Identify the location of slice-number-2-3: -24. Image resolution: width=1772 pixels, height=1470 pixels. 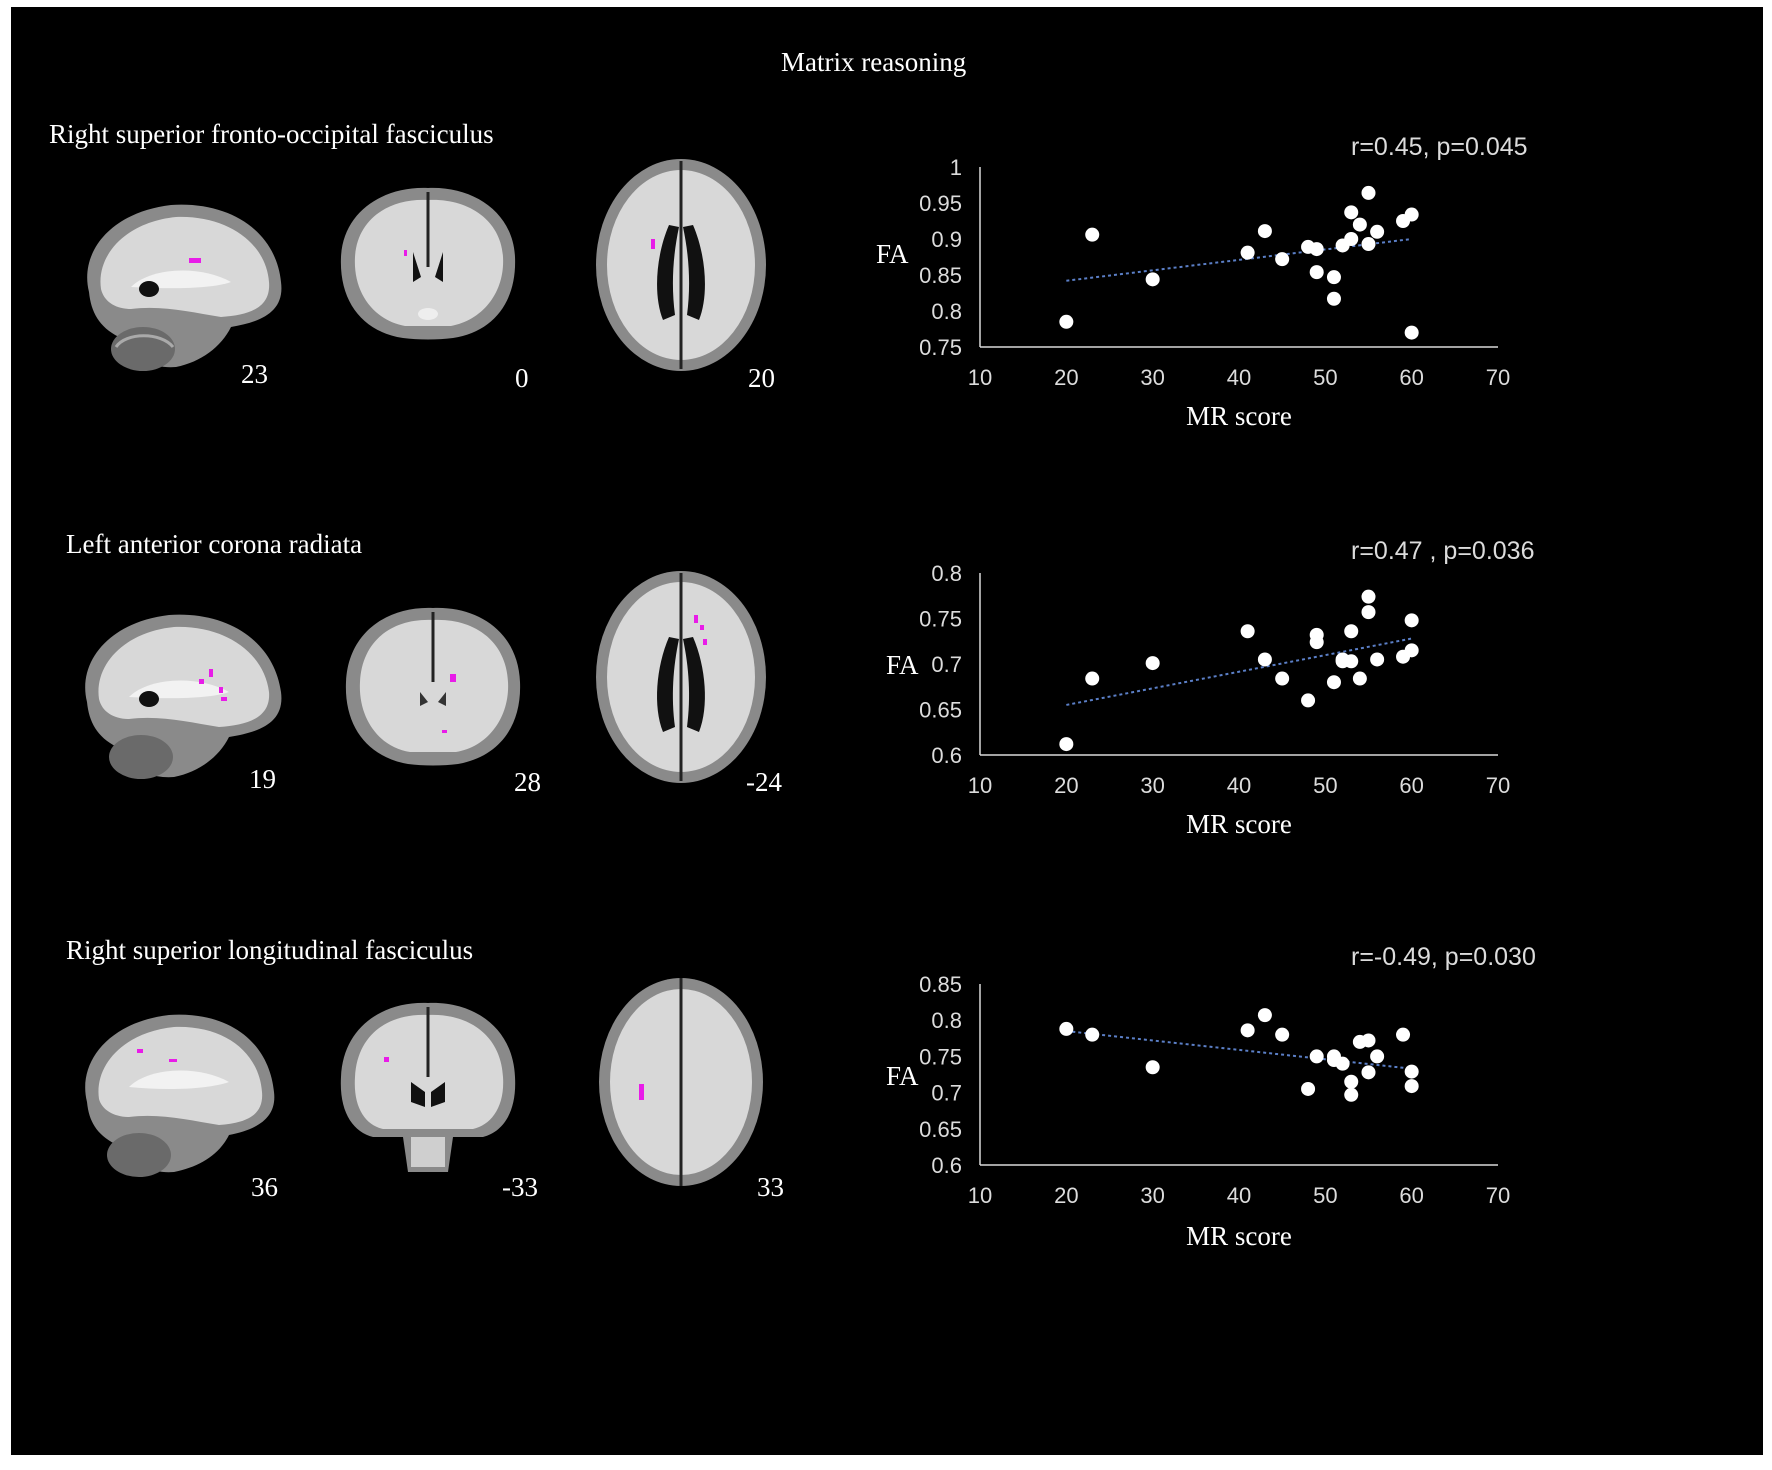
(764, 782).